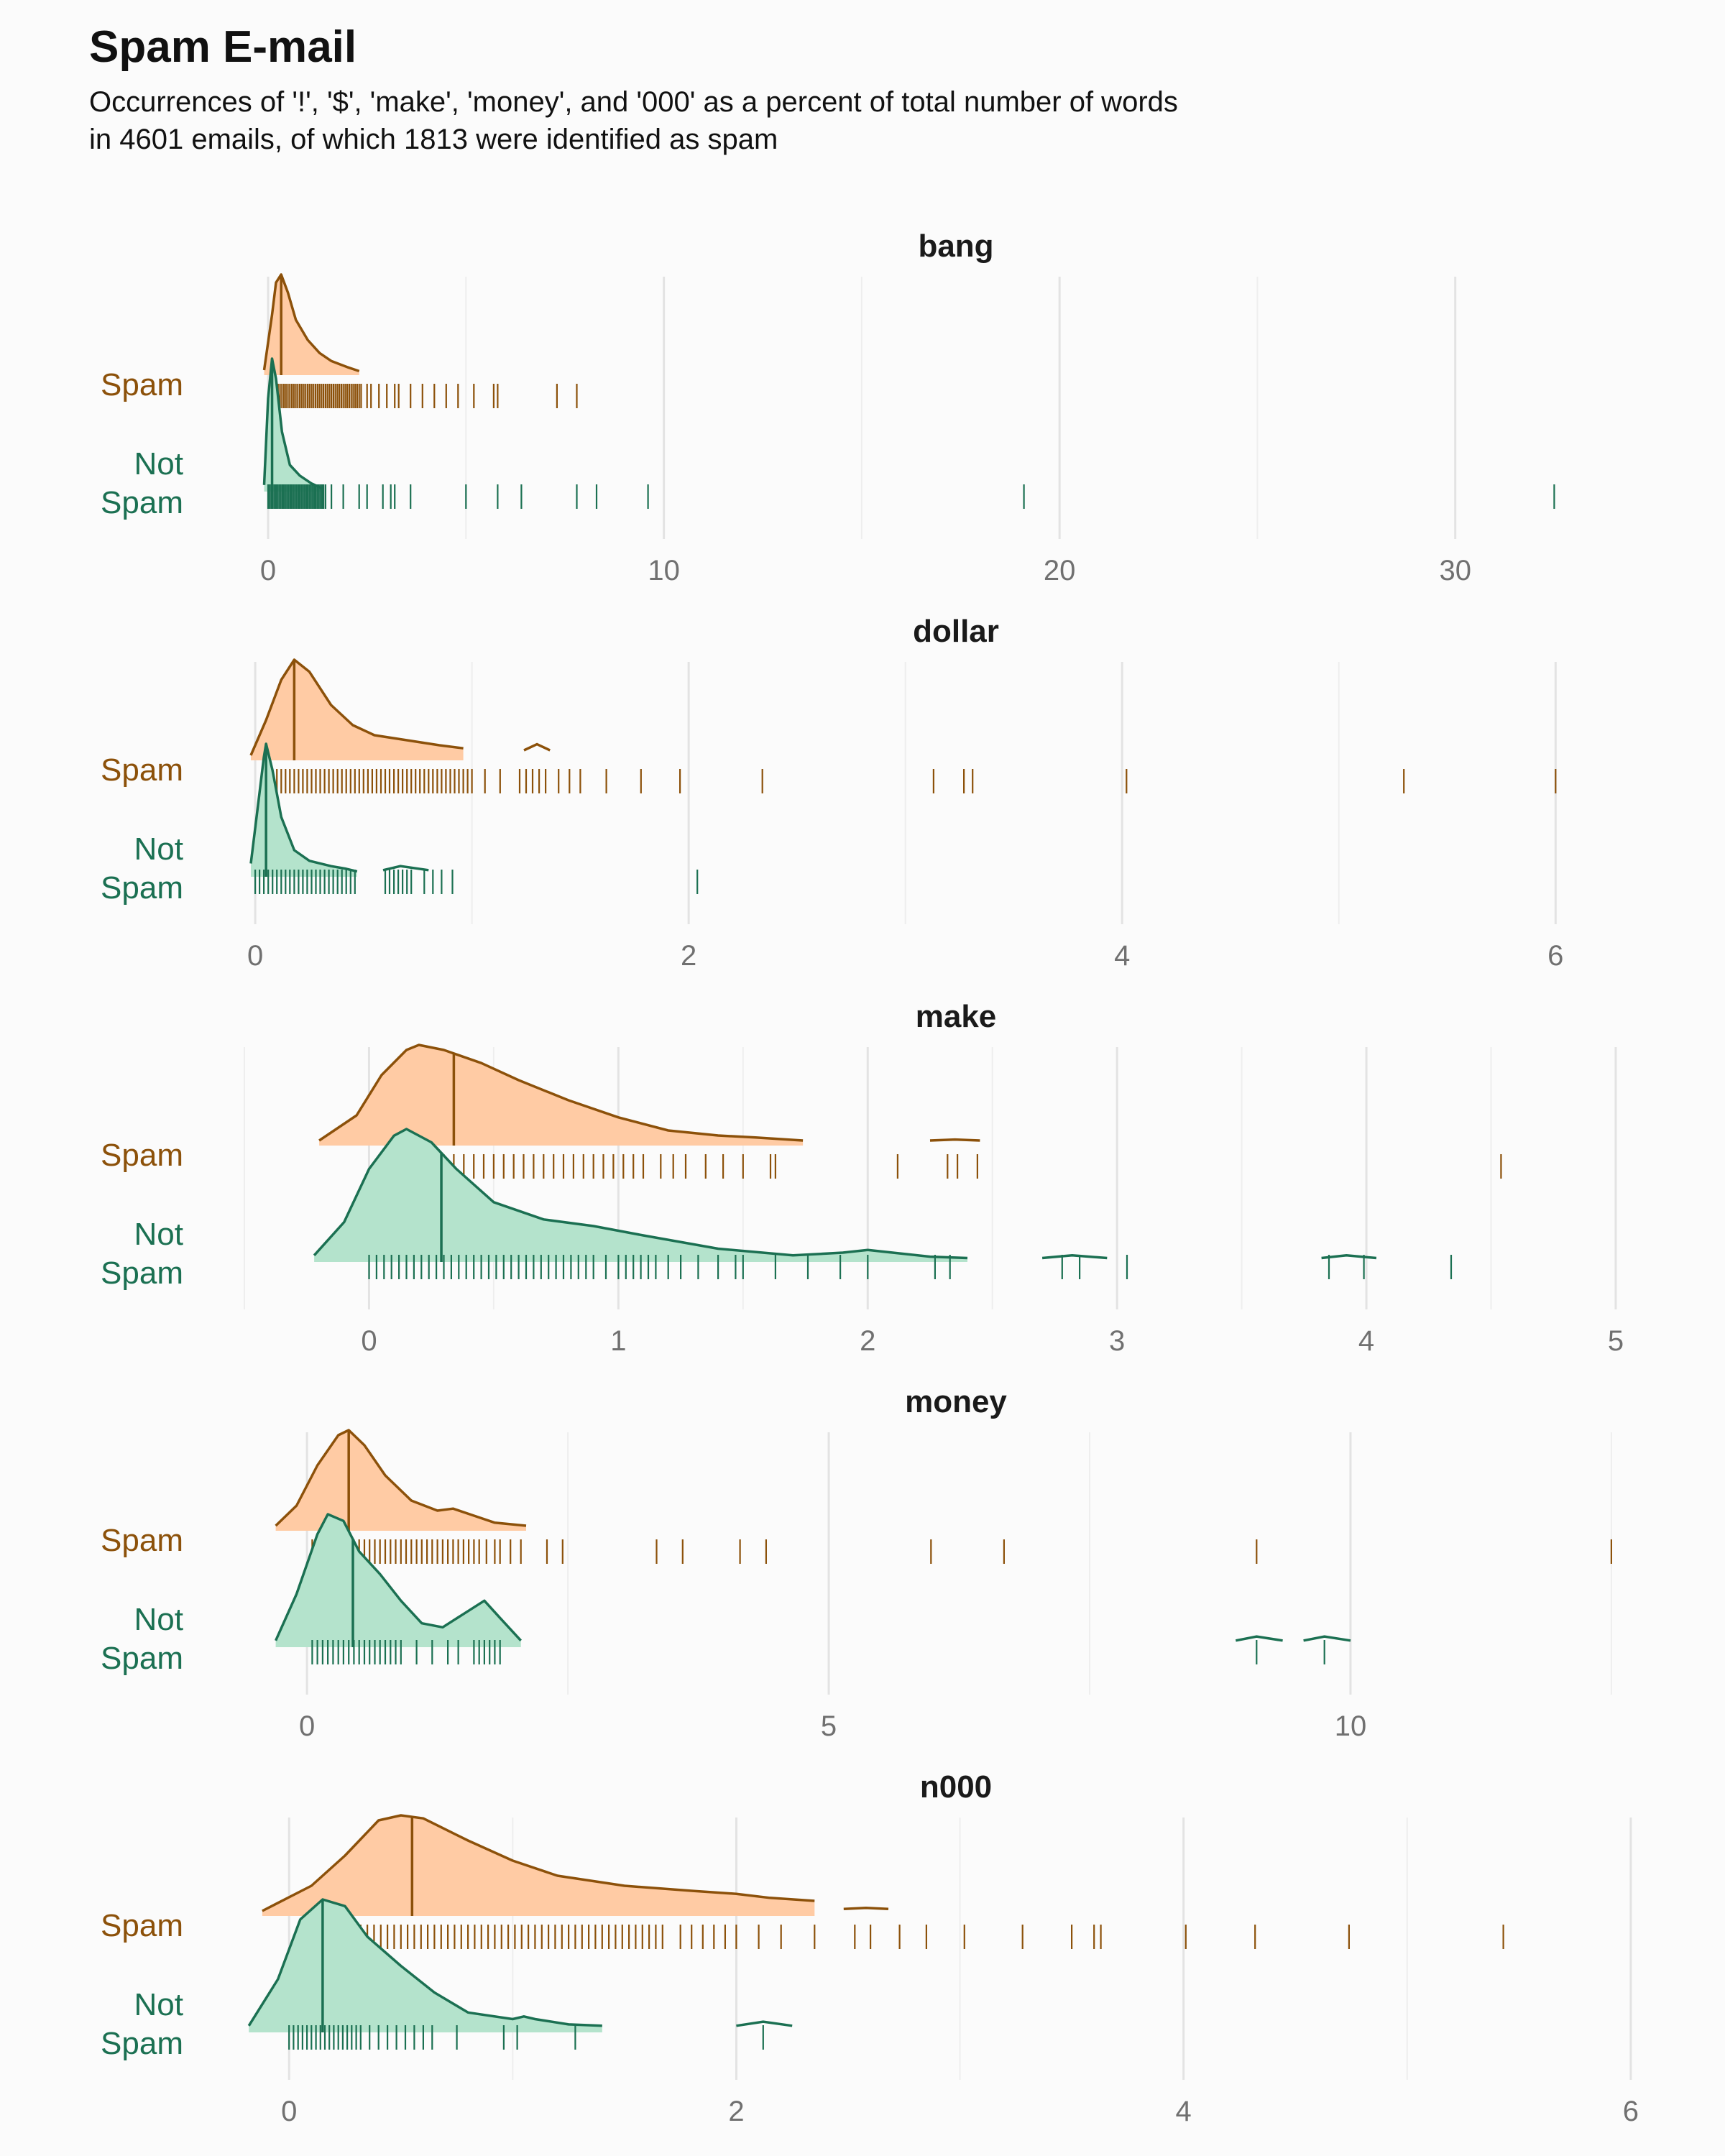  I want to click on tick-label-make-0: 0, so click(369, 1341).